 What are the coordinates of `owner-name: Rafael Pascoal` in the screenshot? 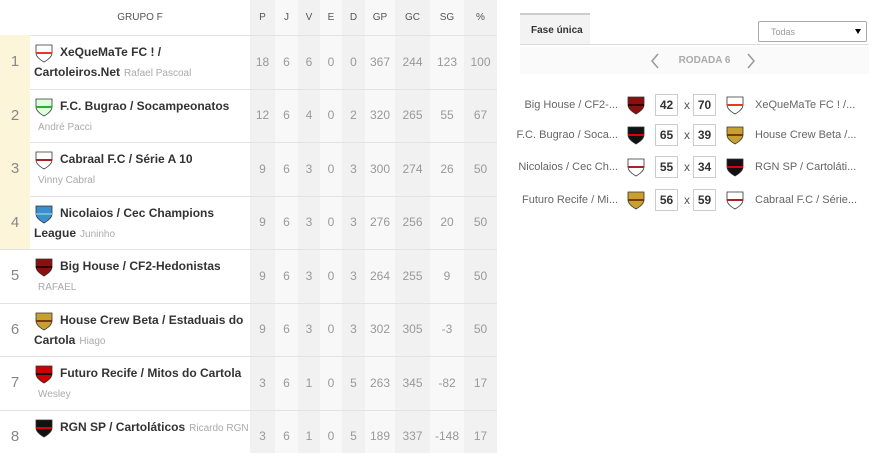 It's located at (157, 74).